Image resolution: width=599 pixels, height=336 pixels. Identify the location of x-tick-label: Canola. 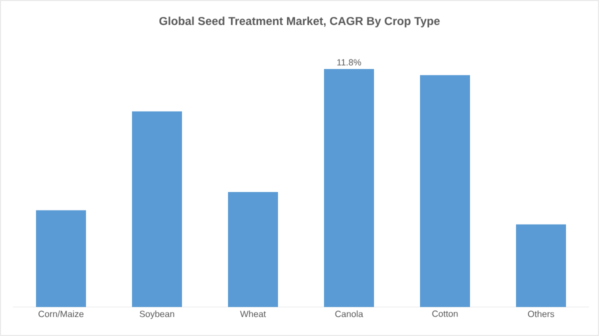
(349, 314).